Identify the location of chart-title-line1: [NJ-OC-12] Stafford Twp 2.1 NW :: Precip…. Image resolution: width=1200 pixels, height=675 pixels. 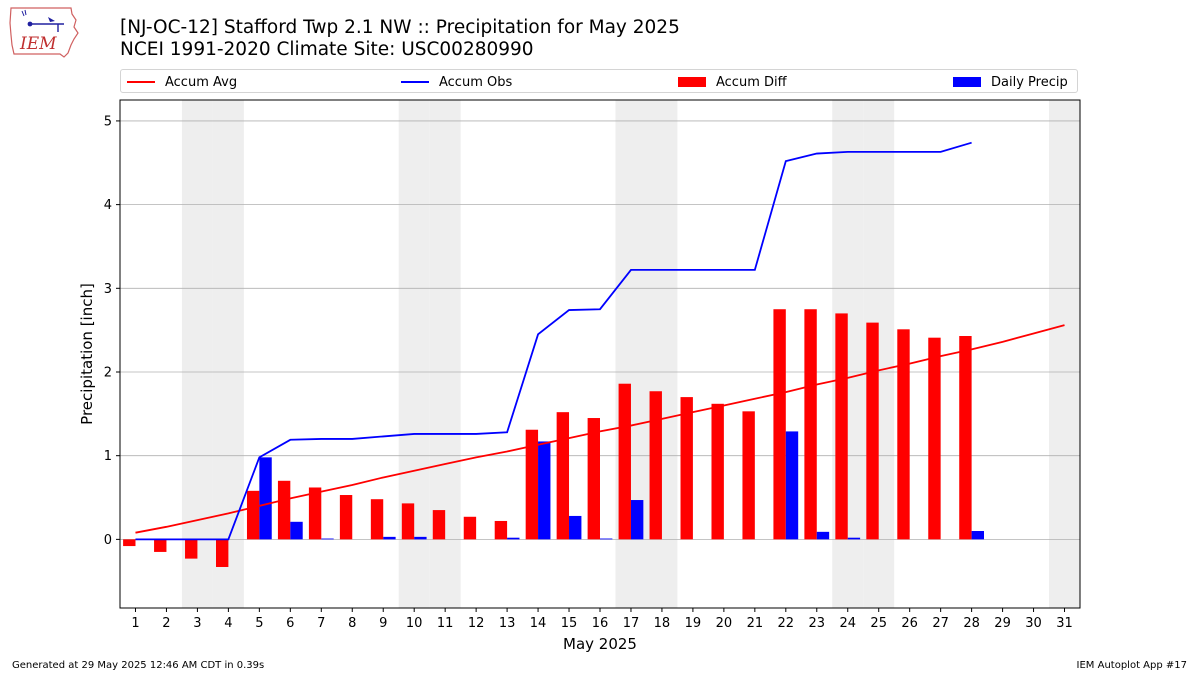
(400, 27).